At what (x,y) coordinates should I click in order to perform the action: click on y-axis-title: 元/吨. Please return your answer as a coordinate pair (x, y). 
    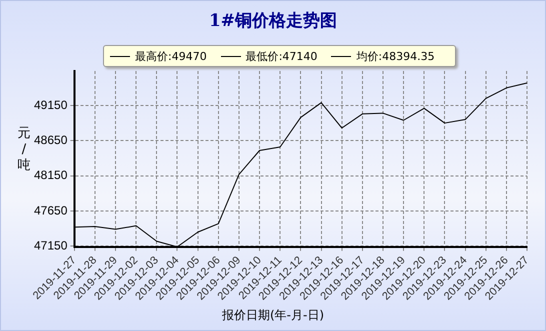
    Looking at the image, I should click on (24, 150).